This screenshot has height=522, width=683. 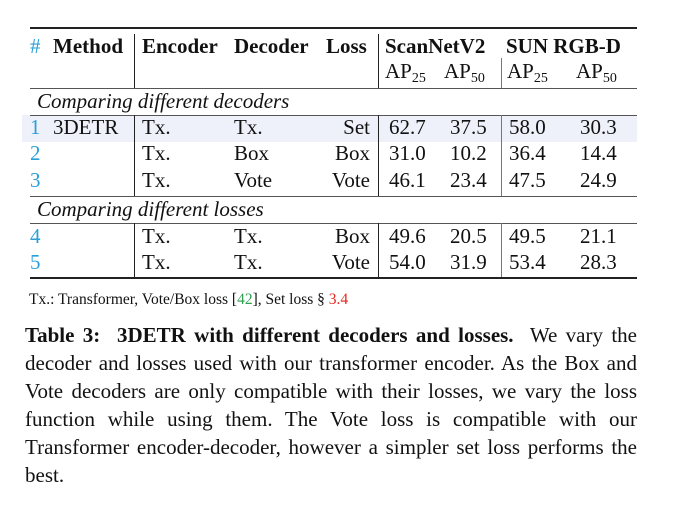 I want to click on section-ref-link: 3.4, so click(x=338, y=299).